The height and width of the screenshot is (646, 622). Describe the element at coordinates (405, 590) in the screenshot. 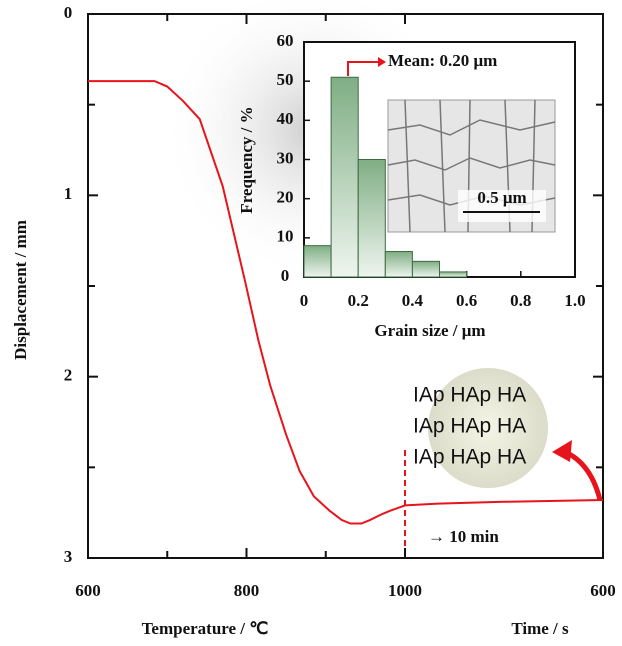

I see `x-tick-label: 1000` at that location.